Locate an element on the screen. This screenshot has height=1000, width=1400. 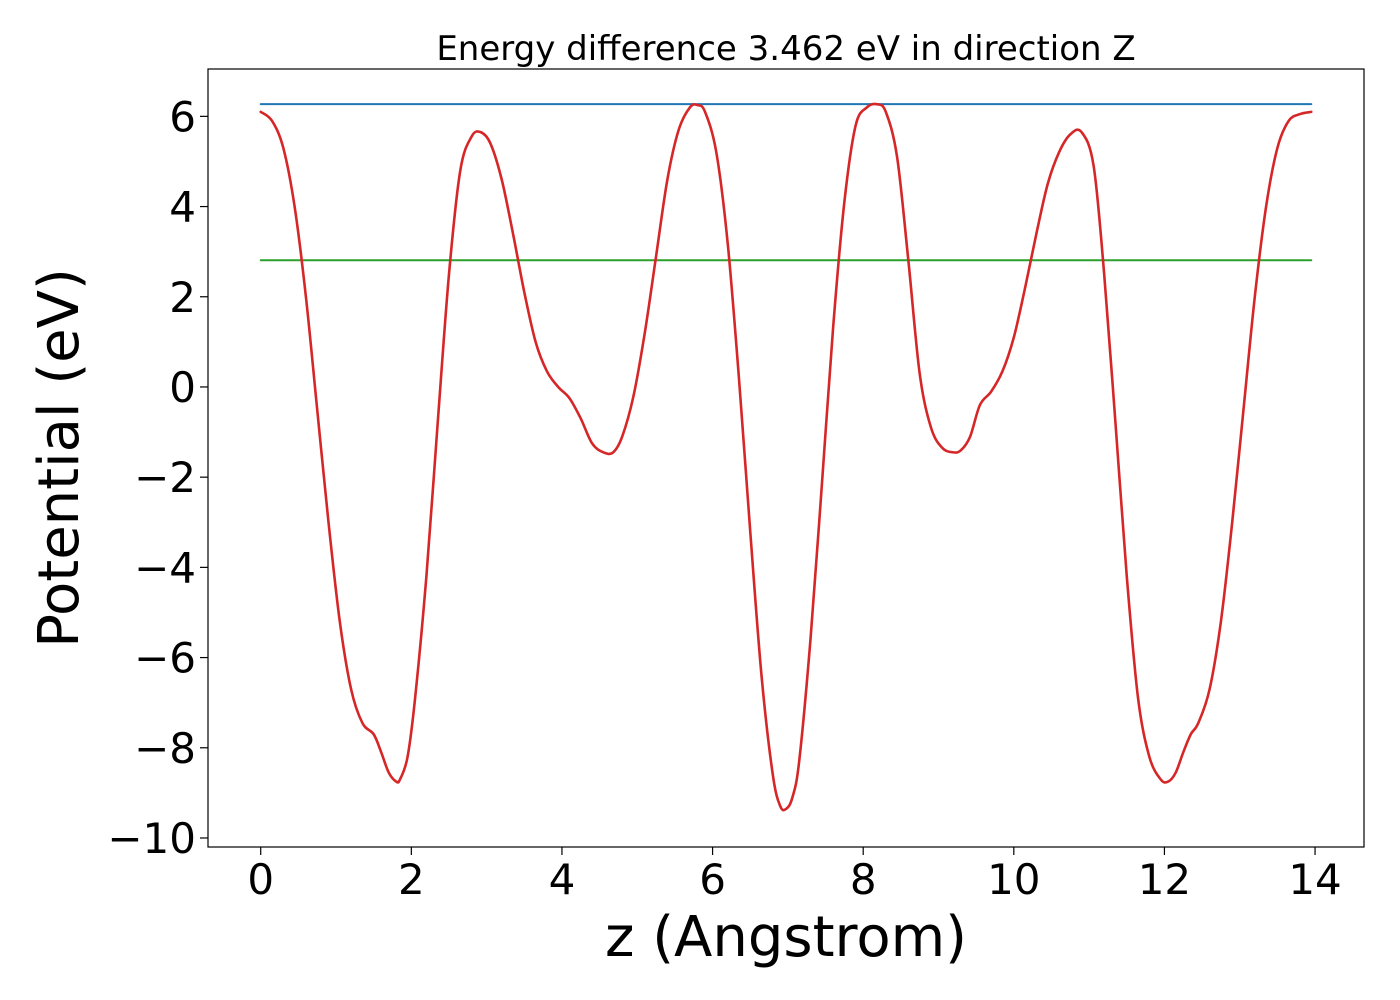
y-tick-label: −4 is located at coordinates (165, 567).